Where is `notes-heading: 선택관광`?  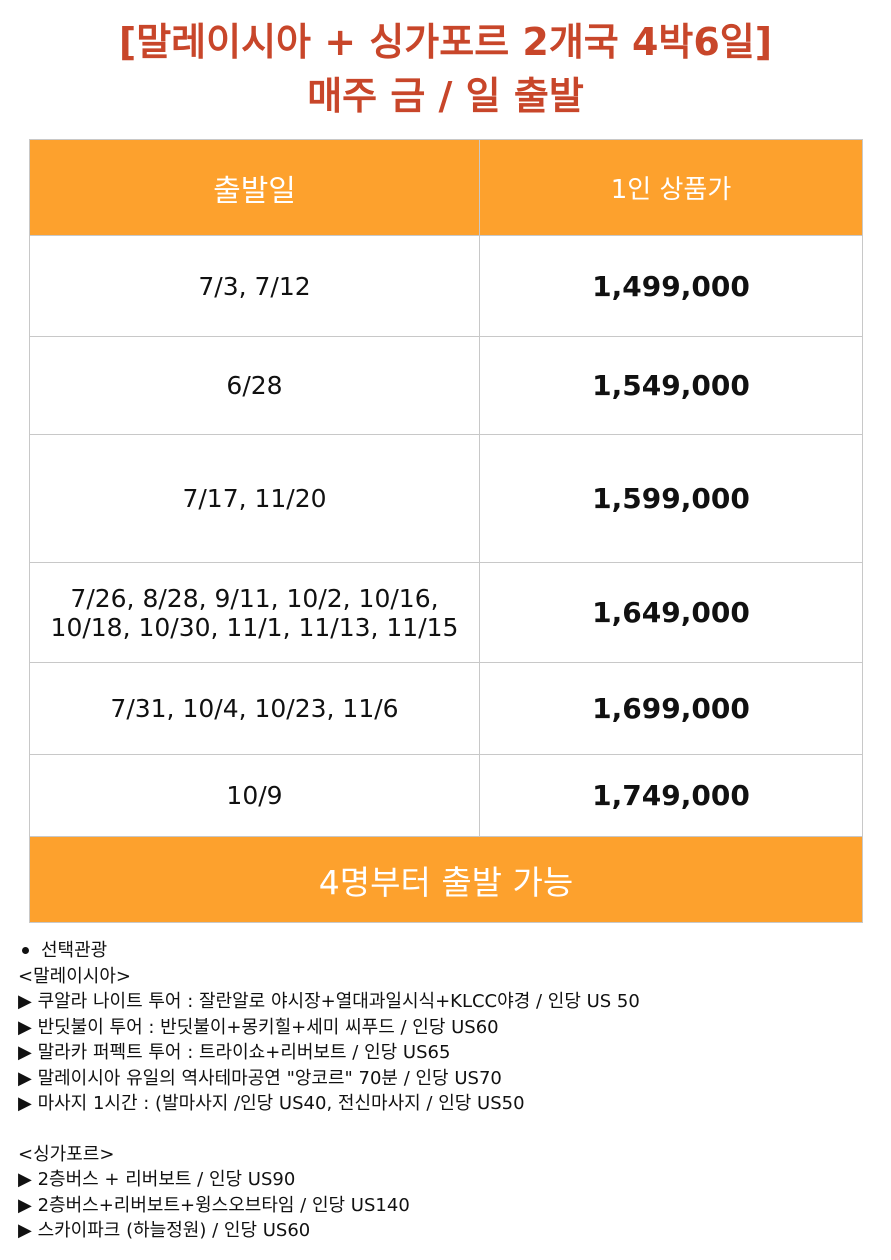
notes-heading: 선택관광 is located at coordinates (74, 950).